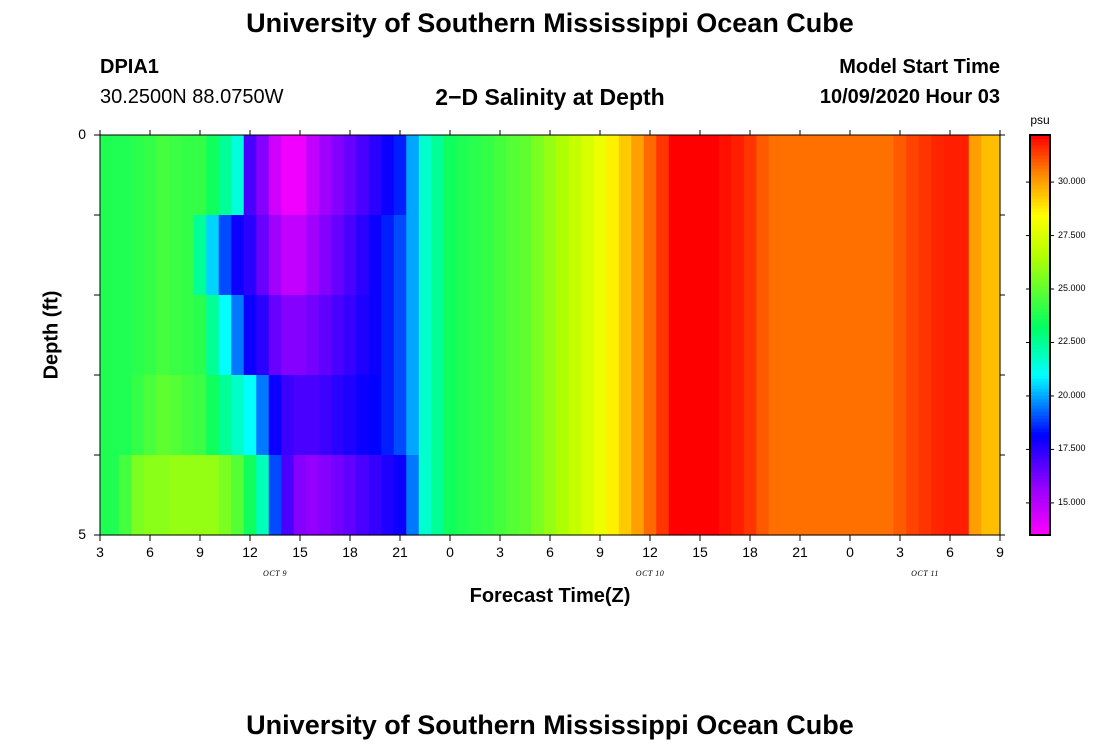 This screenshot has width=1100, height=750. I want to click on x-tick-label: 12, so click(650, 552).